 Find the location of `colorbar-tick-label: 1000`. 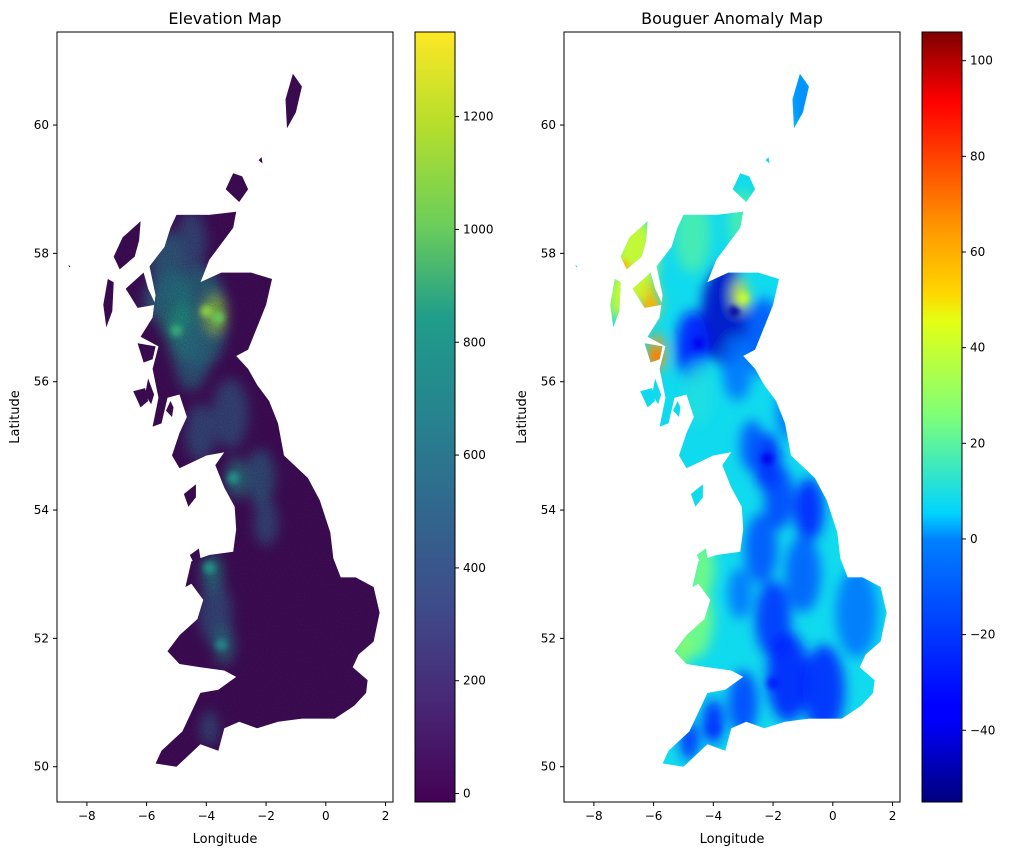

colorbar-tick-label: 1000 is located at coordinates (478, 229).